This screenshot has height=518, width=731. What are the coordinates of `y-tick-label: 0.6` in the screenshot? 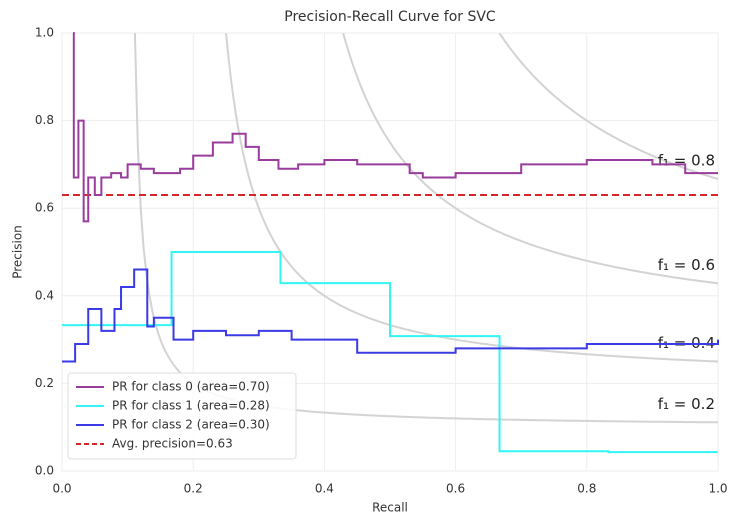 It's located at (44, 208).